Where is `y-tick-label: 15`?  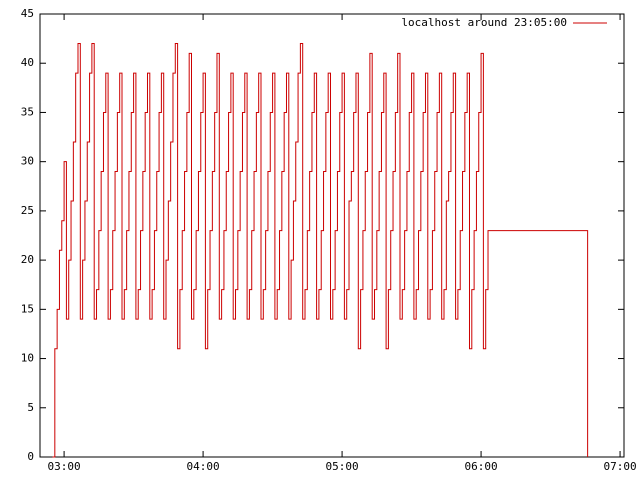
y-tick-label: 15 is located at coordinates (27, 308).